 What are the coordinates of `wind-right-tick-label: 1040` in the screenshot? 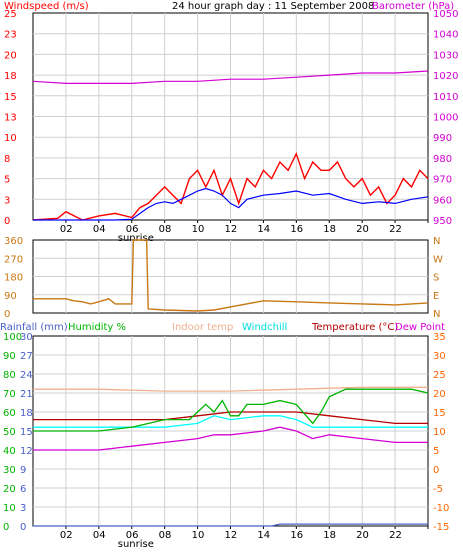 It's located at (445, 35).